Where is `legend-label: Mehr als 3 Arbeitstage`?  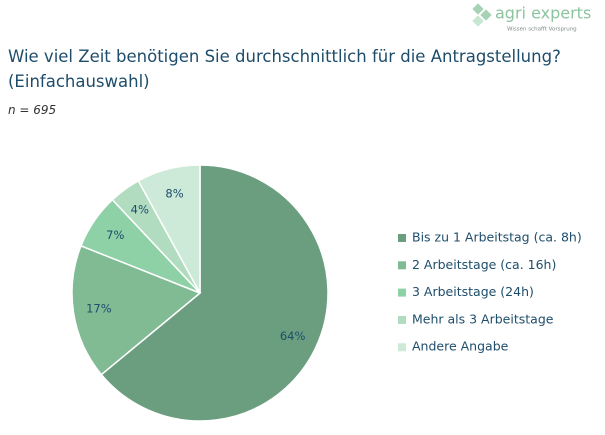 legend-label: Mehr als 3 Arbeitstage is located at coordinates (483, 318).